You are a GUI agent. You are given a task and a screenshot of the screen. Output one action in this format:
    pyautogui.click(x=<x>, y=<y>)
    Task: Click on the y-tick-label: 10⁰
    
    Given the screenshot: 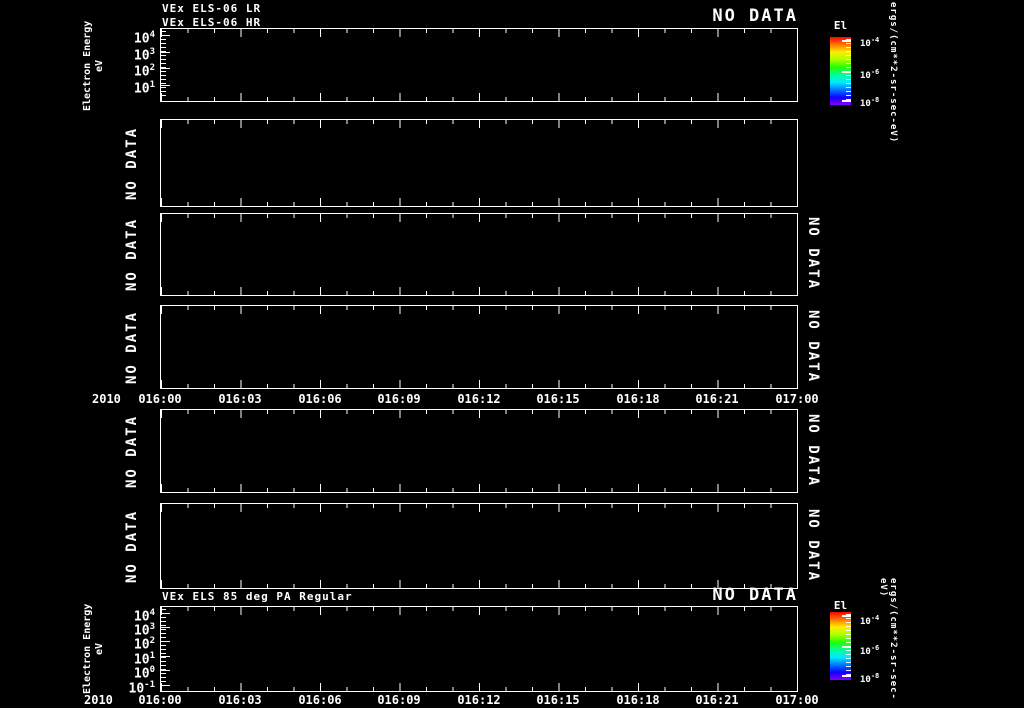 What is the action you would take?
    pyautogui.click(x=144, y=673)
    